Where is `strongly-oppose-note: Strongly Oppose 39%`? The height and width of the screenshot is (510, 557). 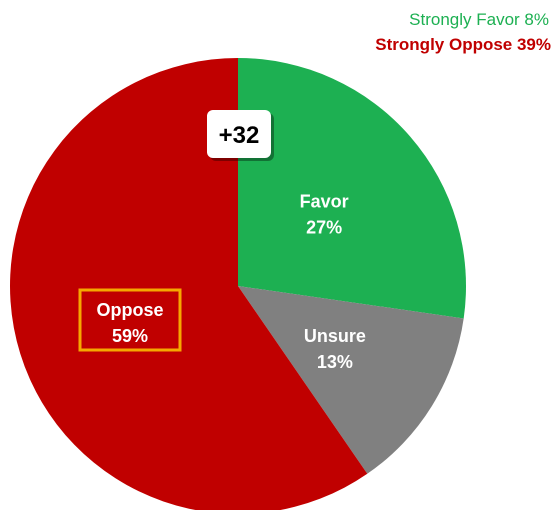
strongly-oppose-note: Strongly Oppose 39% is located at coordinates (463, 44).